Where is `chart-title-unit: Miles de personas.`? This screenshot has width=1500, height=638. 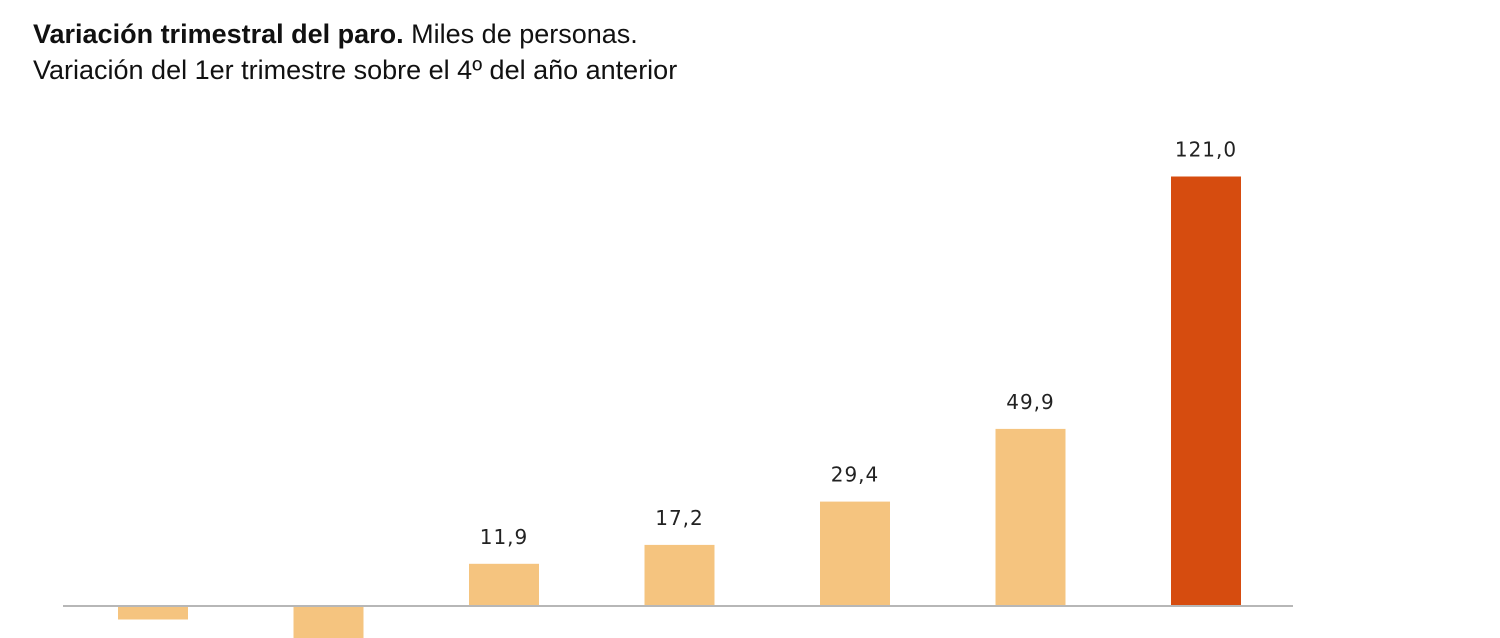 chart-title-unit: Miles de personas. is located at coordinates (524, 34).